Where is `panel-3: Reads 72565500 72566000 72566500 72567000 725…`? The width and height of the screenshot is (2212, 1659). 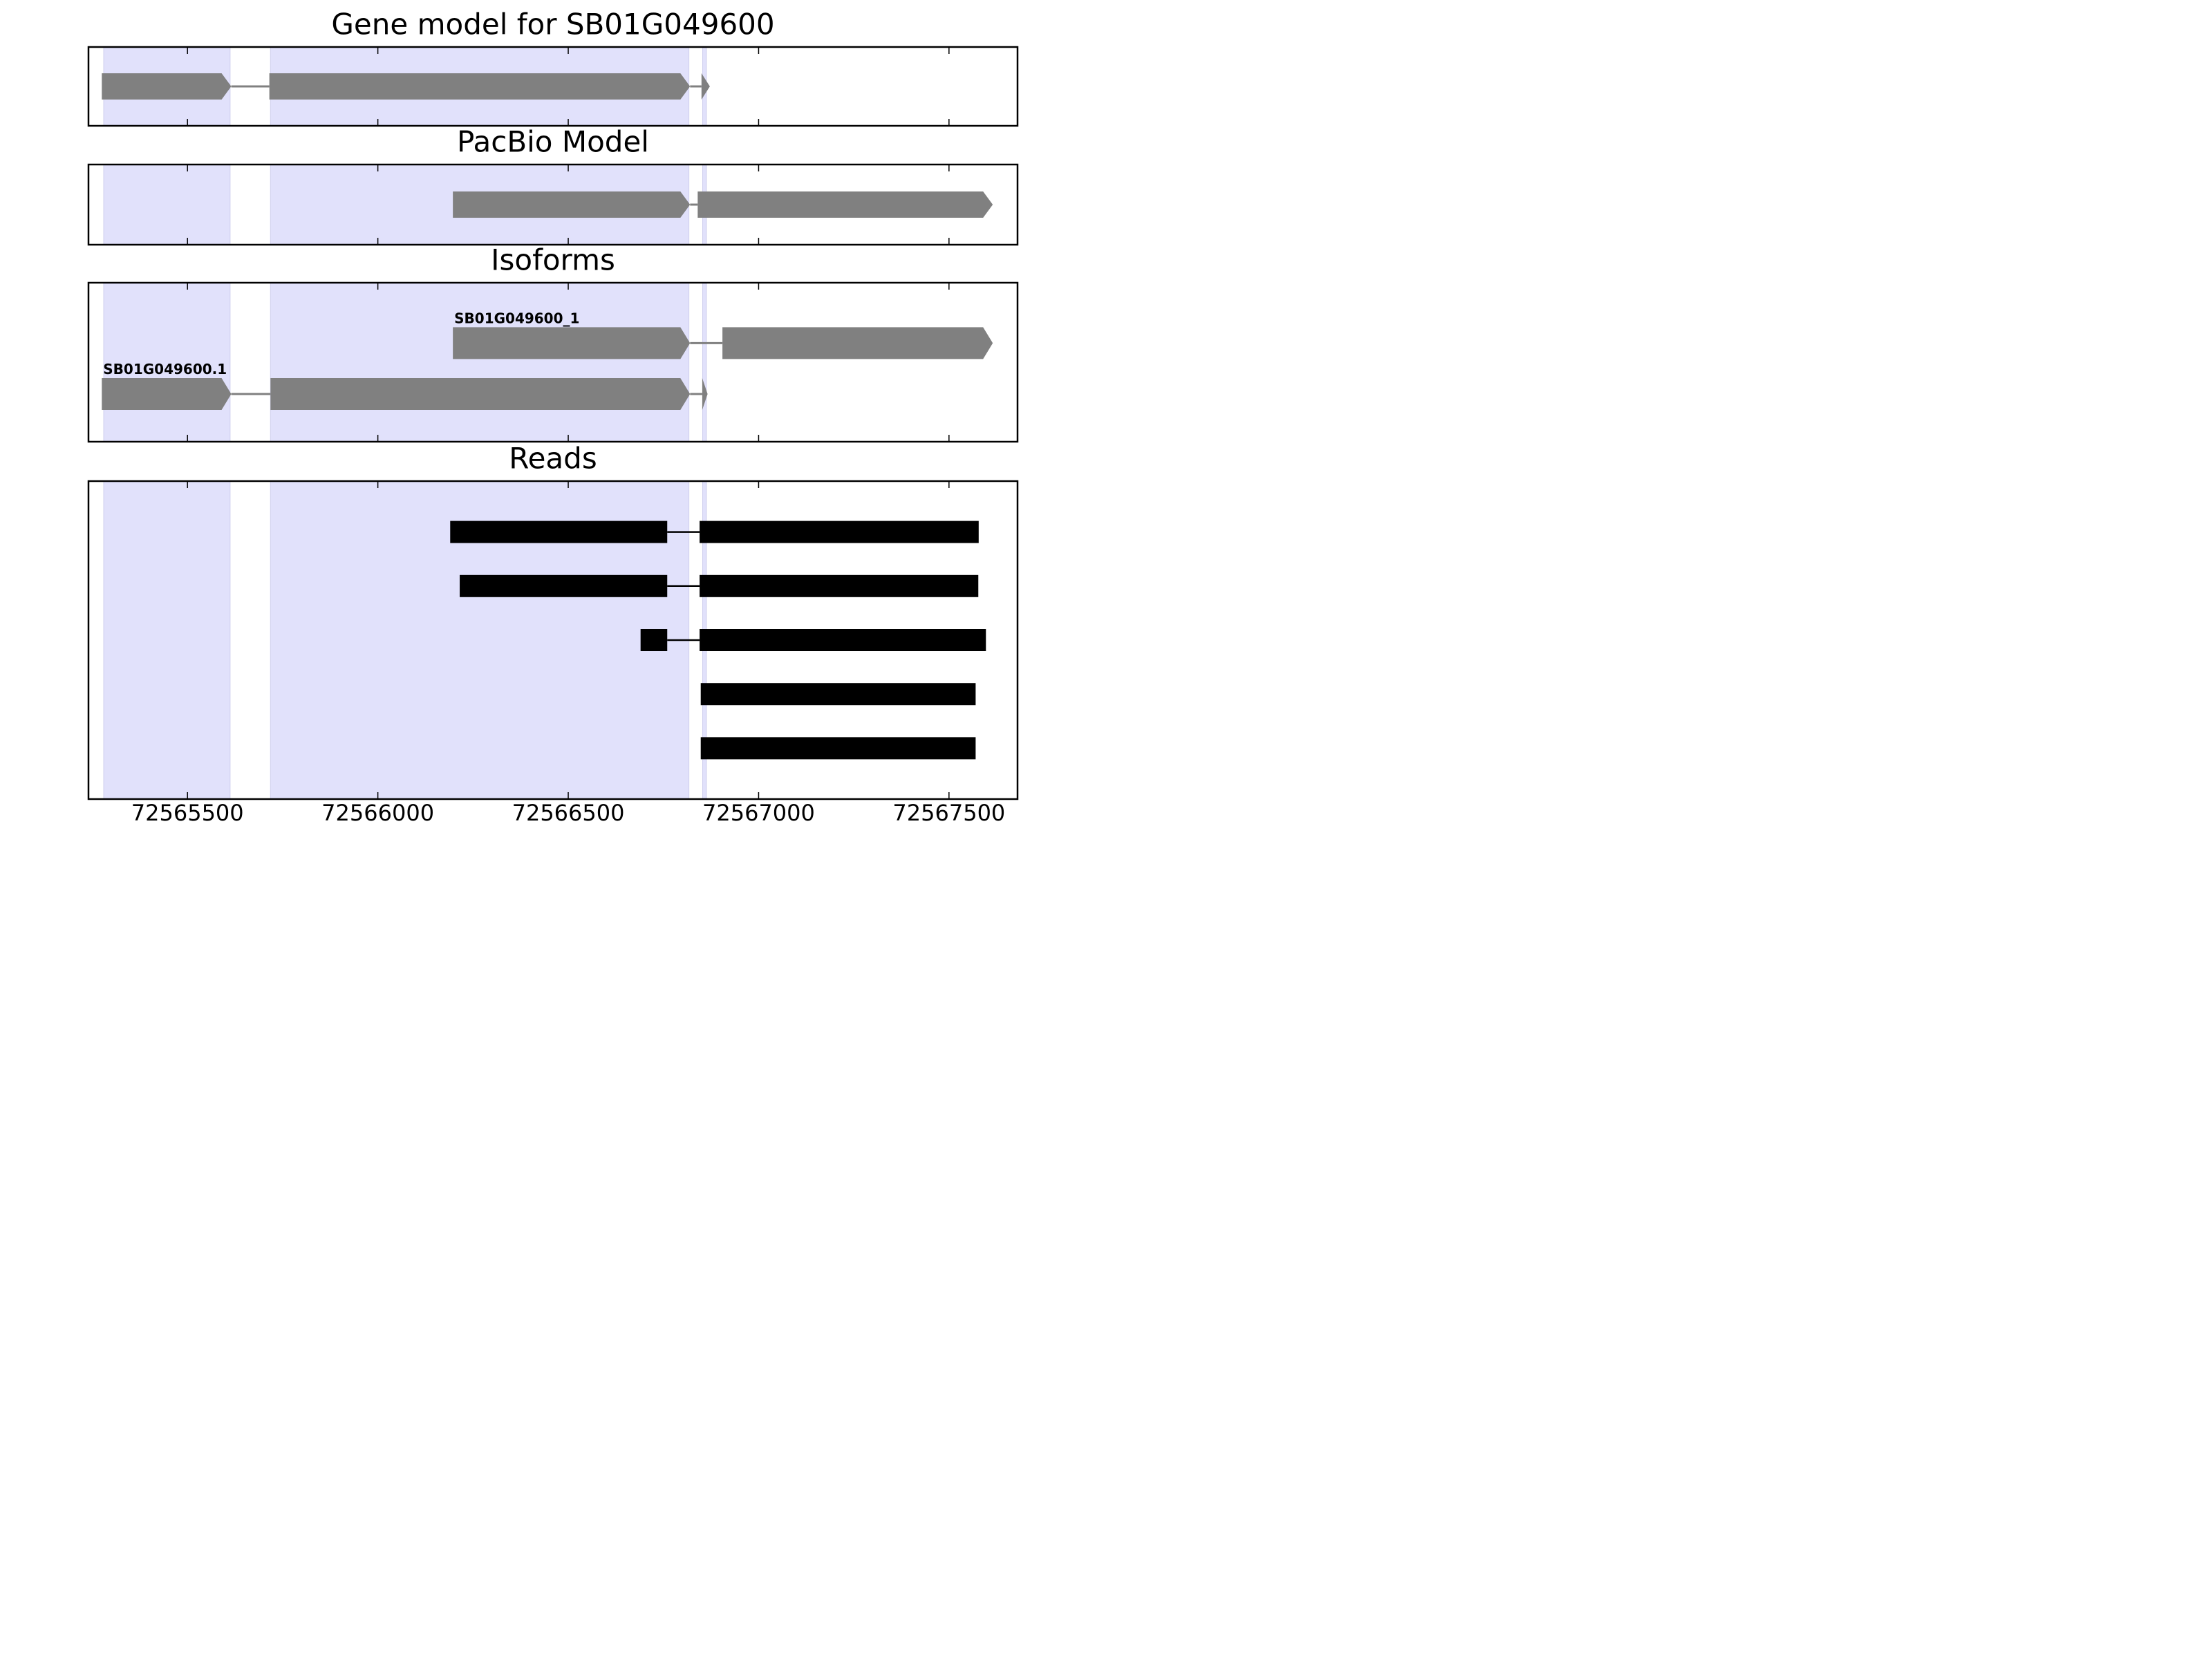
panel-3: Reads 72565500 72566000 72566500 72567000 725… is located at coordinates (553, 634).